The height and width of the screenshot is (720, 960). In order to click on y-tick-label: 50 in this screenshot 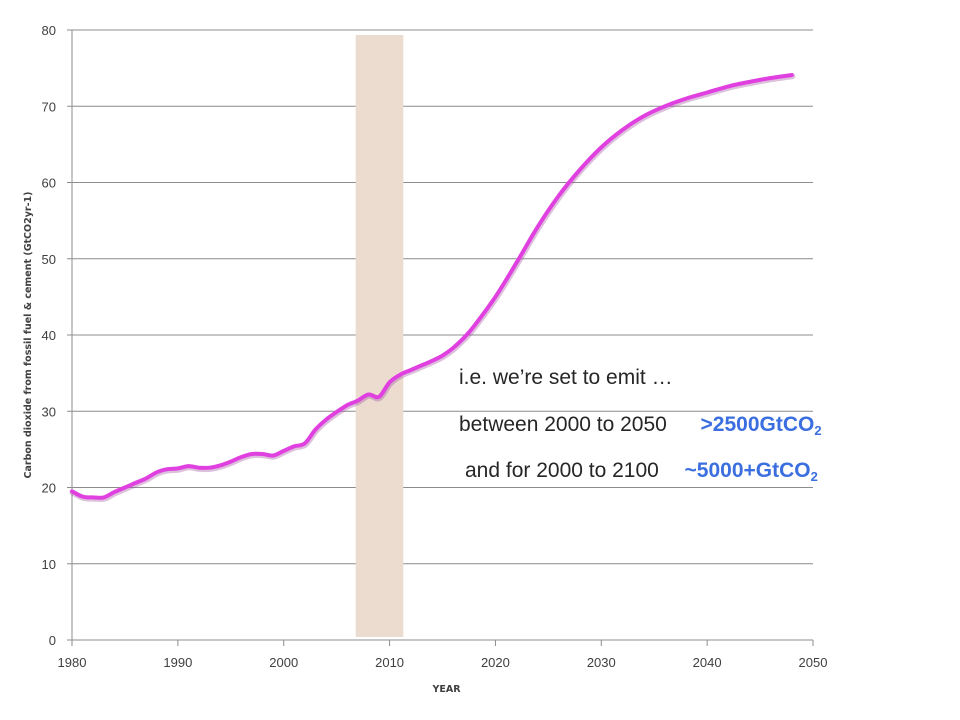, I will do `click(49, 259)`.